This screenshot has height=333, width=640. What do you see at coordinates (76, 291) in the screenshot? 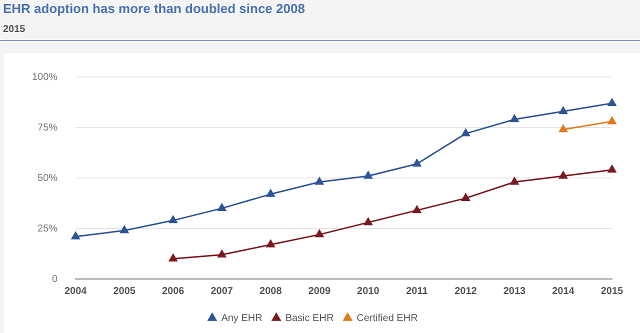
I see `x-tick-label: 2004` at bounding box center [76, 291].